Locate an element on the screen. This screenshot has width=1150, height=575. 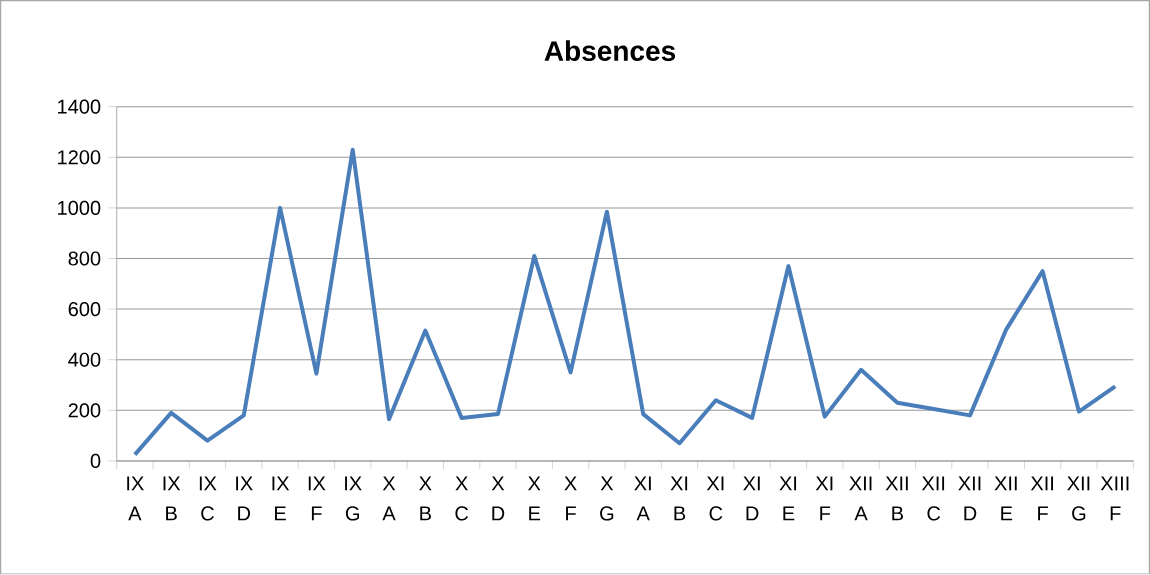
x-tick-label: XII G is located at coordinates (1078, 498).